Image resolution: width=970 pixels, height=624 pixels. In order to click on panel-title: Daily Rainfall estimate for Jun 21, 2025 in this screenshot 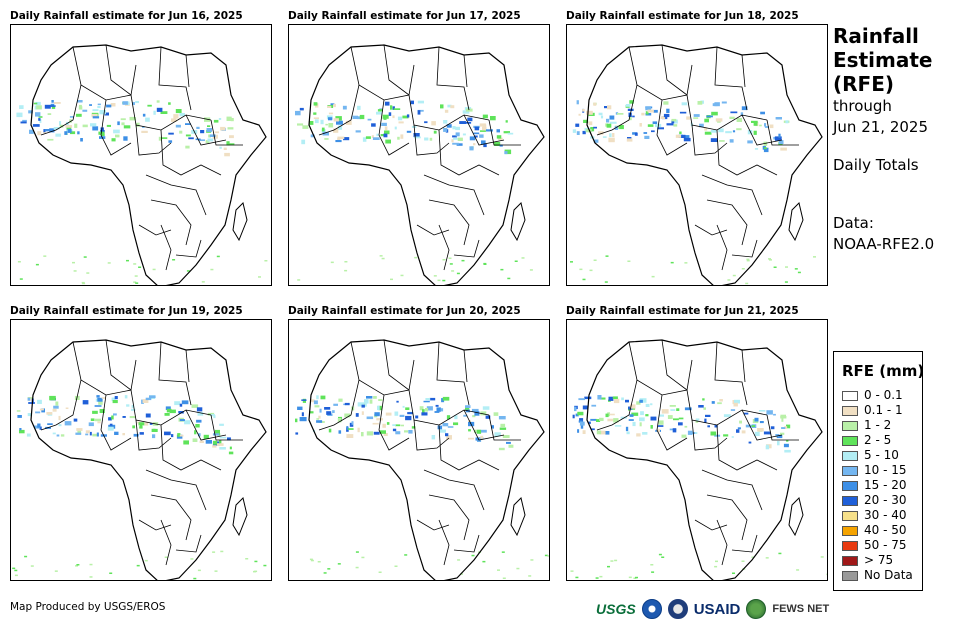, I will do `click(682, 311)`.